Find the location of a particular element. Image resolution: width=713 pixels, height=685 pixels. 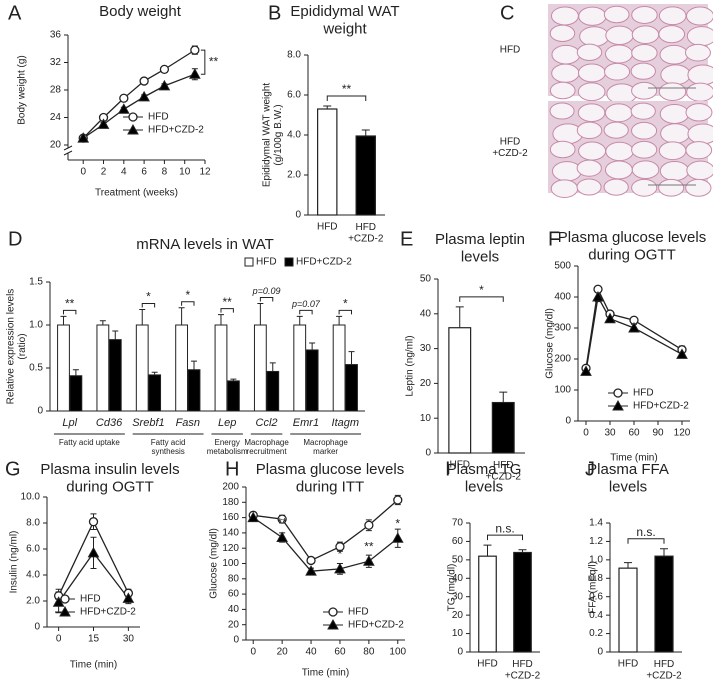

y-tick-label: 400 is located at coordinates (562, 297).